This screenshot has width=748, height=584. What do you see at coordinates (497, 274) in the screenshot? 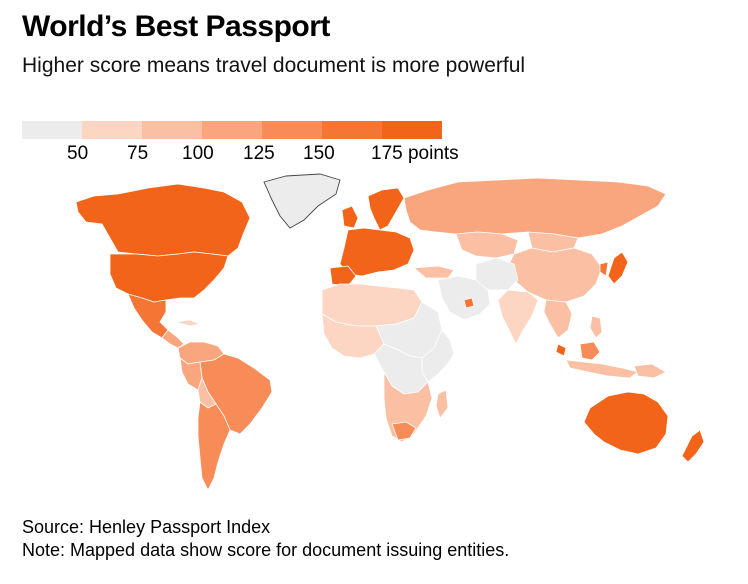
I see `region-iran-afghanistan` at bounding box center [497, 274].